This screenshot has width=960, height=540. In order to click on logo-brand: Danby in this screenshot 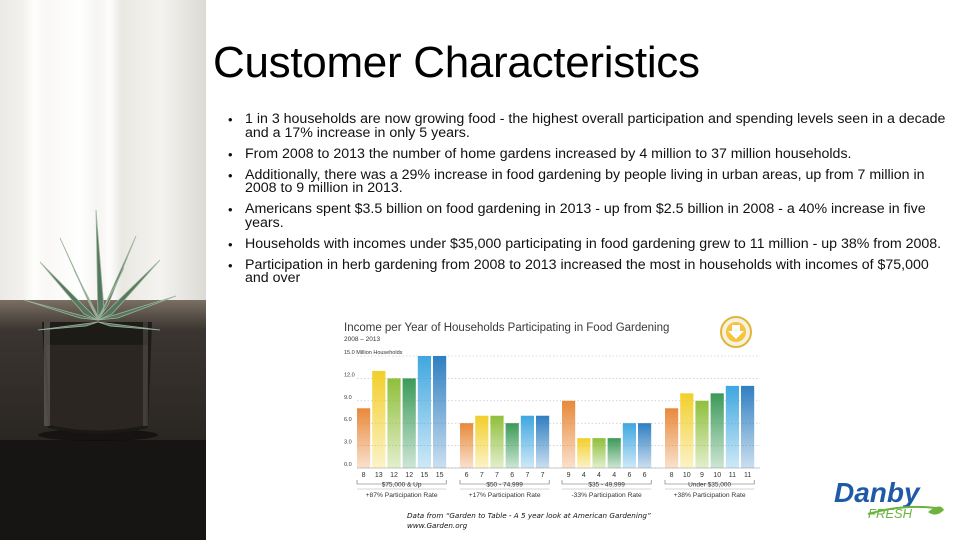, I will do `click(877, 492)`.